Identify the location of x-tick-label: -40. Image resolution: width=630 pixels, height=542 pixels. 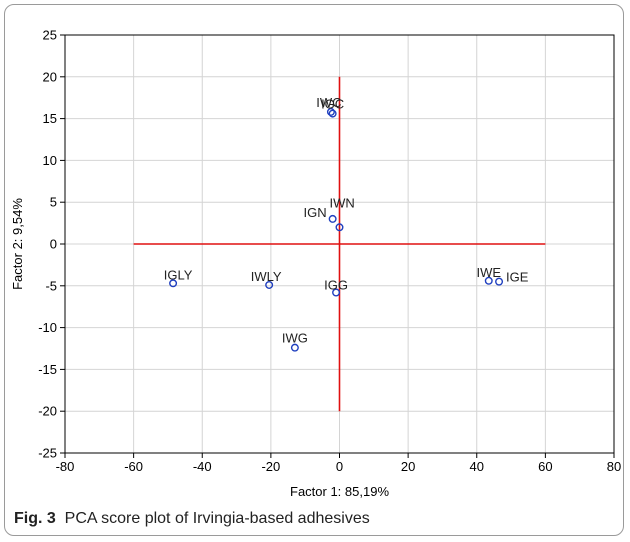
(202, 466).